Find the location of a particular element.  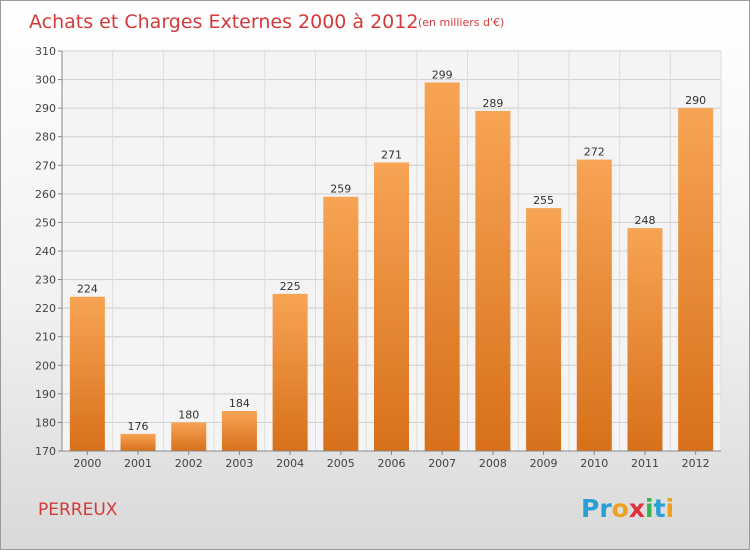

y-tick-label: 210 is located at coordinates (45, 337).